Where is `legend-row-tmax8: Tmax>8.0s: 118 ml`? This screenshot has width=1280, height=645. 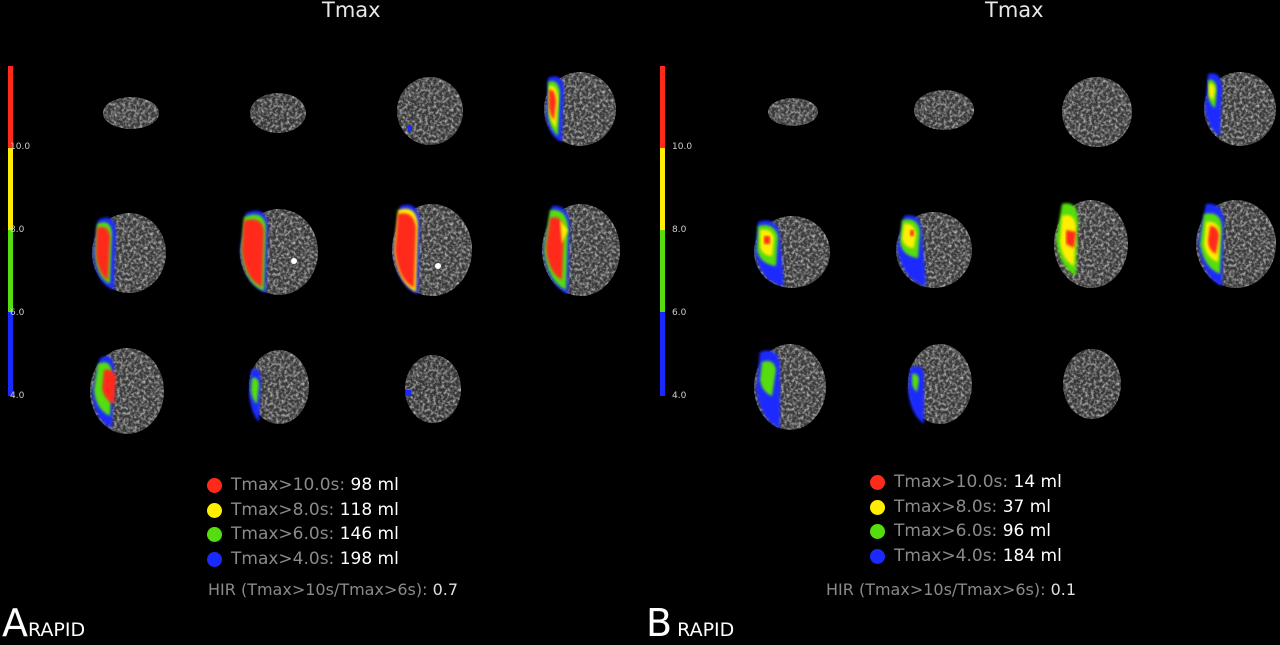 legend-row-tmax8: Tmax>8.0s: 118 ml is located at coordinates (347, 510).